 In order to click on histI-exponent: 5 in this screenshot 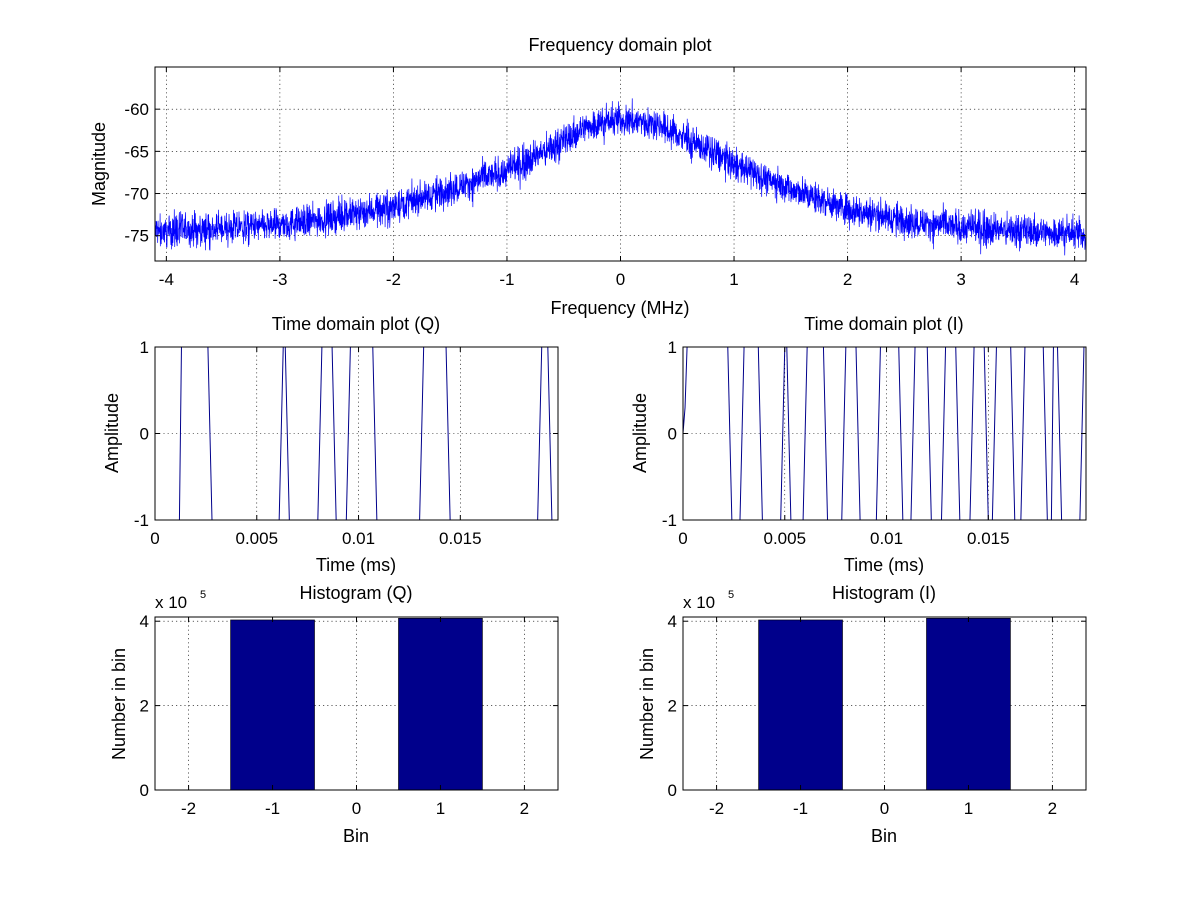, I will do `click(731, 595)`.